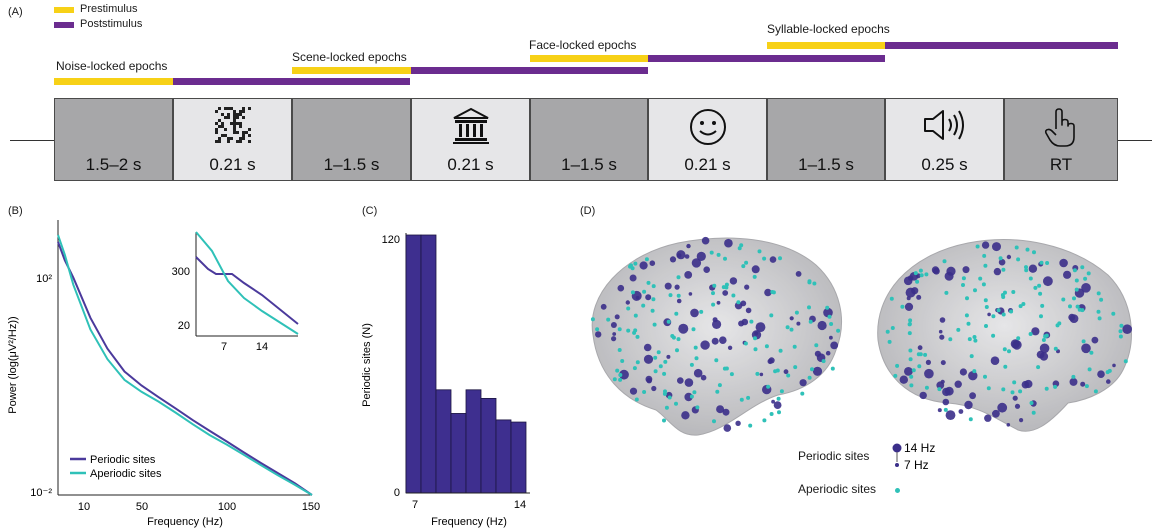  Describe the element at coordinates (415, 505) in the screenshot. I see `xtick-label: 7` at that location.